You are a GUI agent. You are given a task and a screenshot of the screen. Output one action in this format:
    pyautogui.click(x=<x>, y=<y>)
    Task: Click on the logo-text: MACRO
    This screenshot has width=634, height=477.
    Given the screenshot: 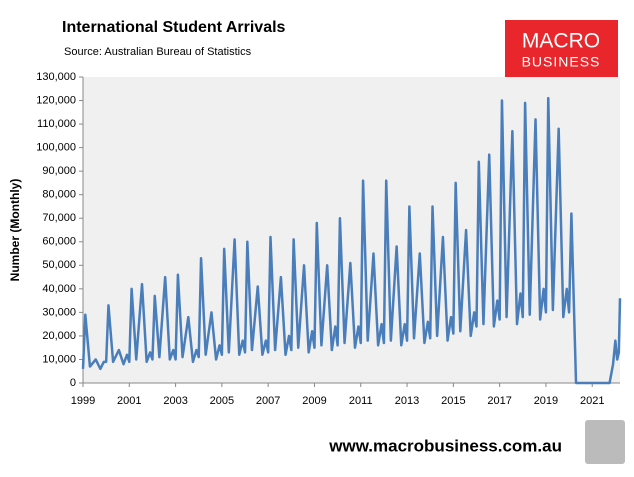 What is the action you would take?
    pyautogui.click(x=561, y=41)
    